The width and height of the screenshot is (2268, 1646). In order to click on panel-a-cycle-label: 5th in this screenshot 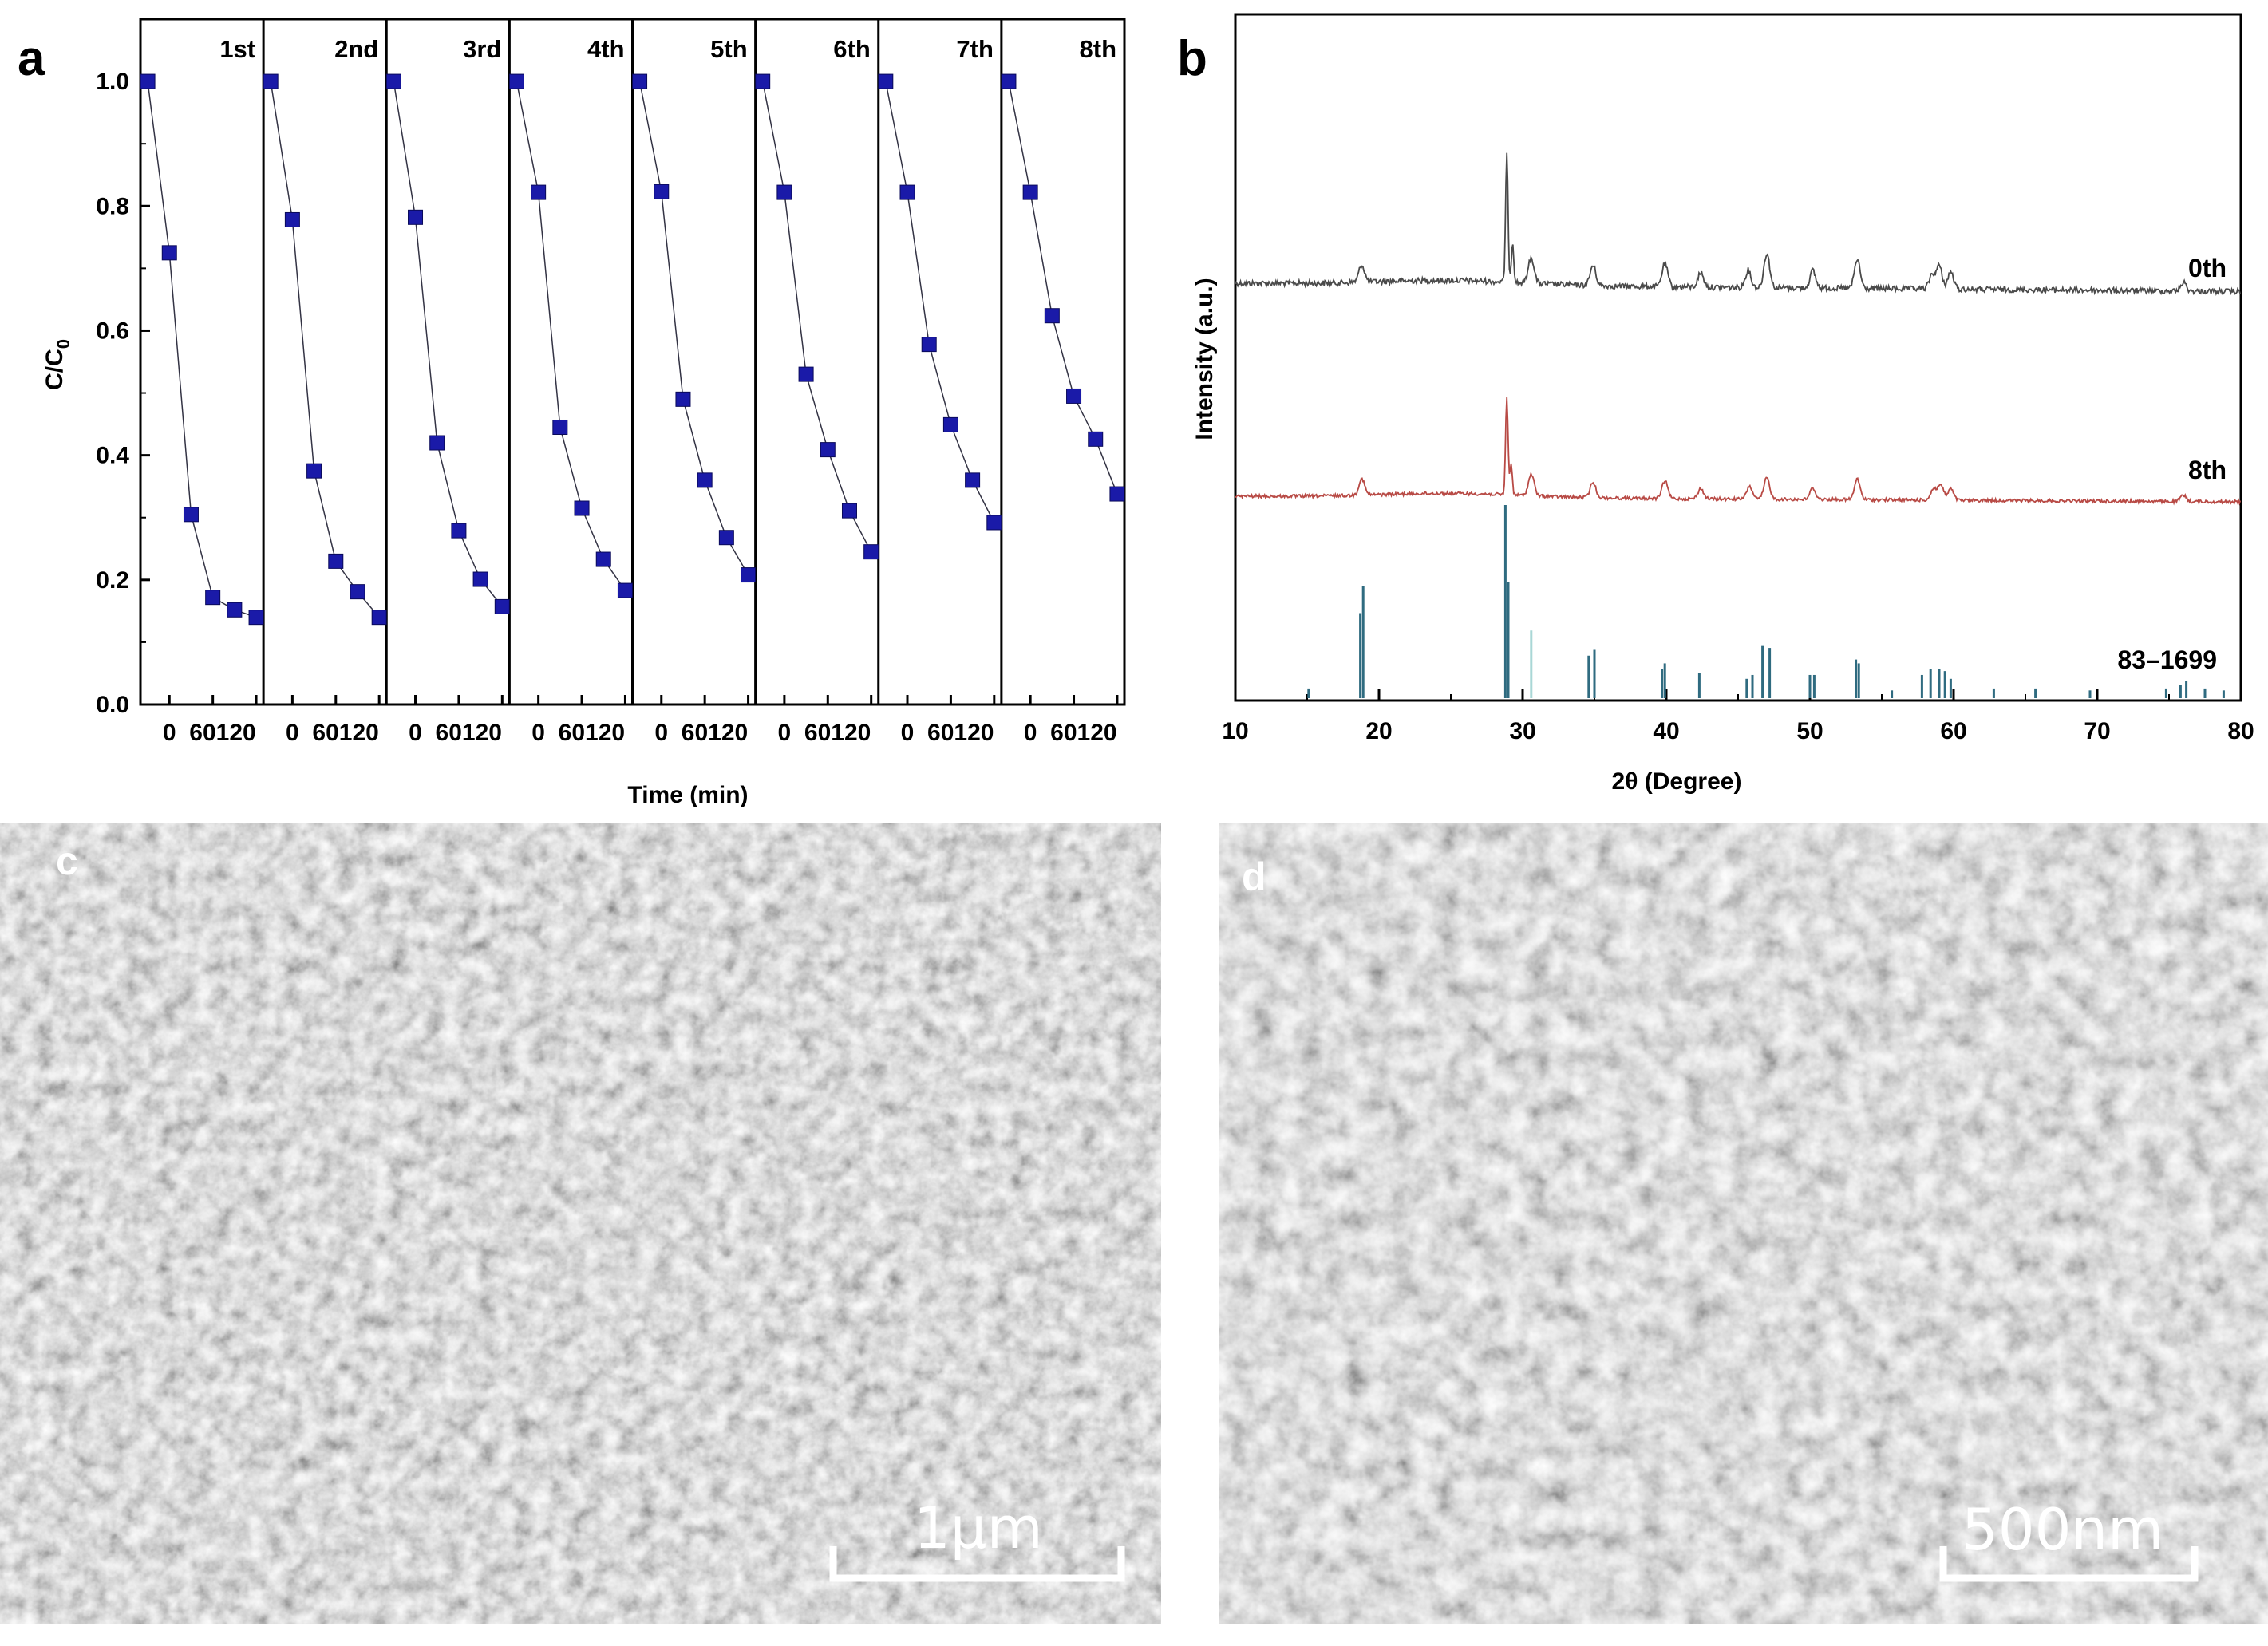, I will do `click(729, 49)`.